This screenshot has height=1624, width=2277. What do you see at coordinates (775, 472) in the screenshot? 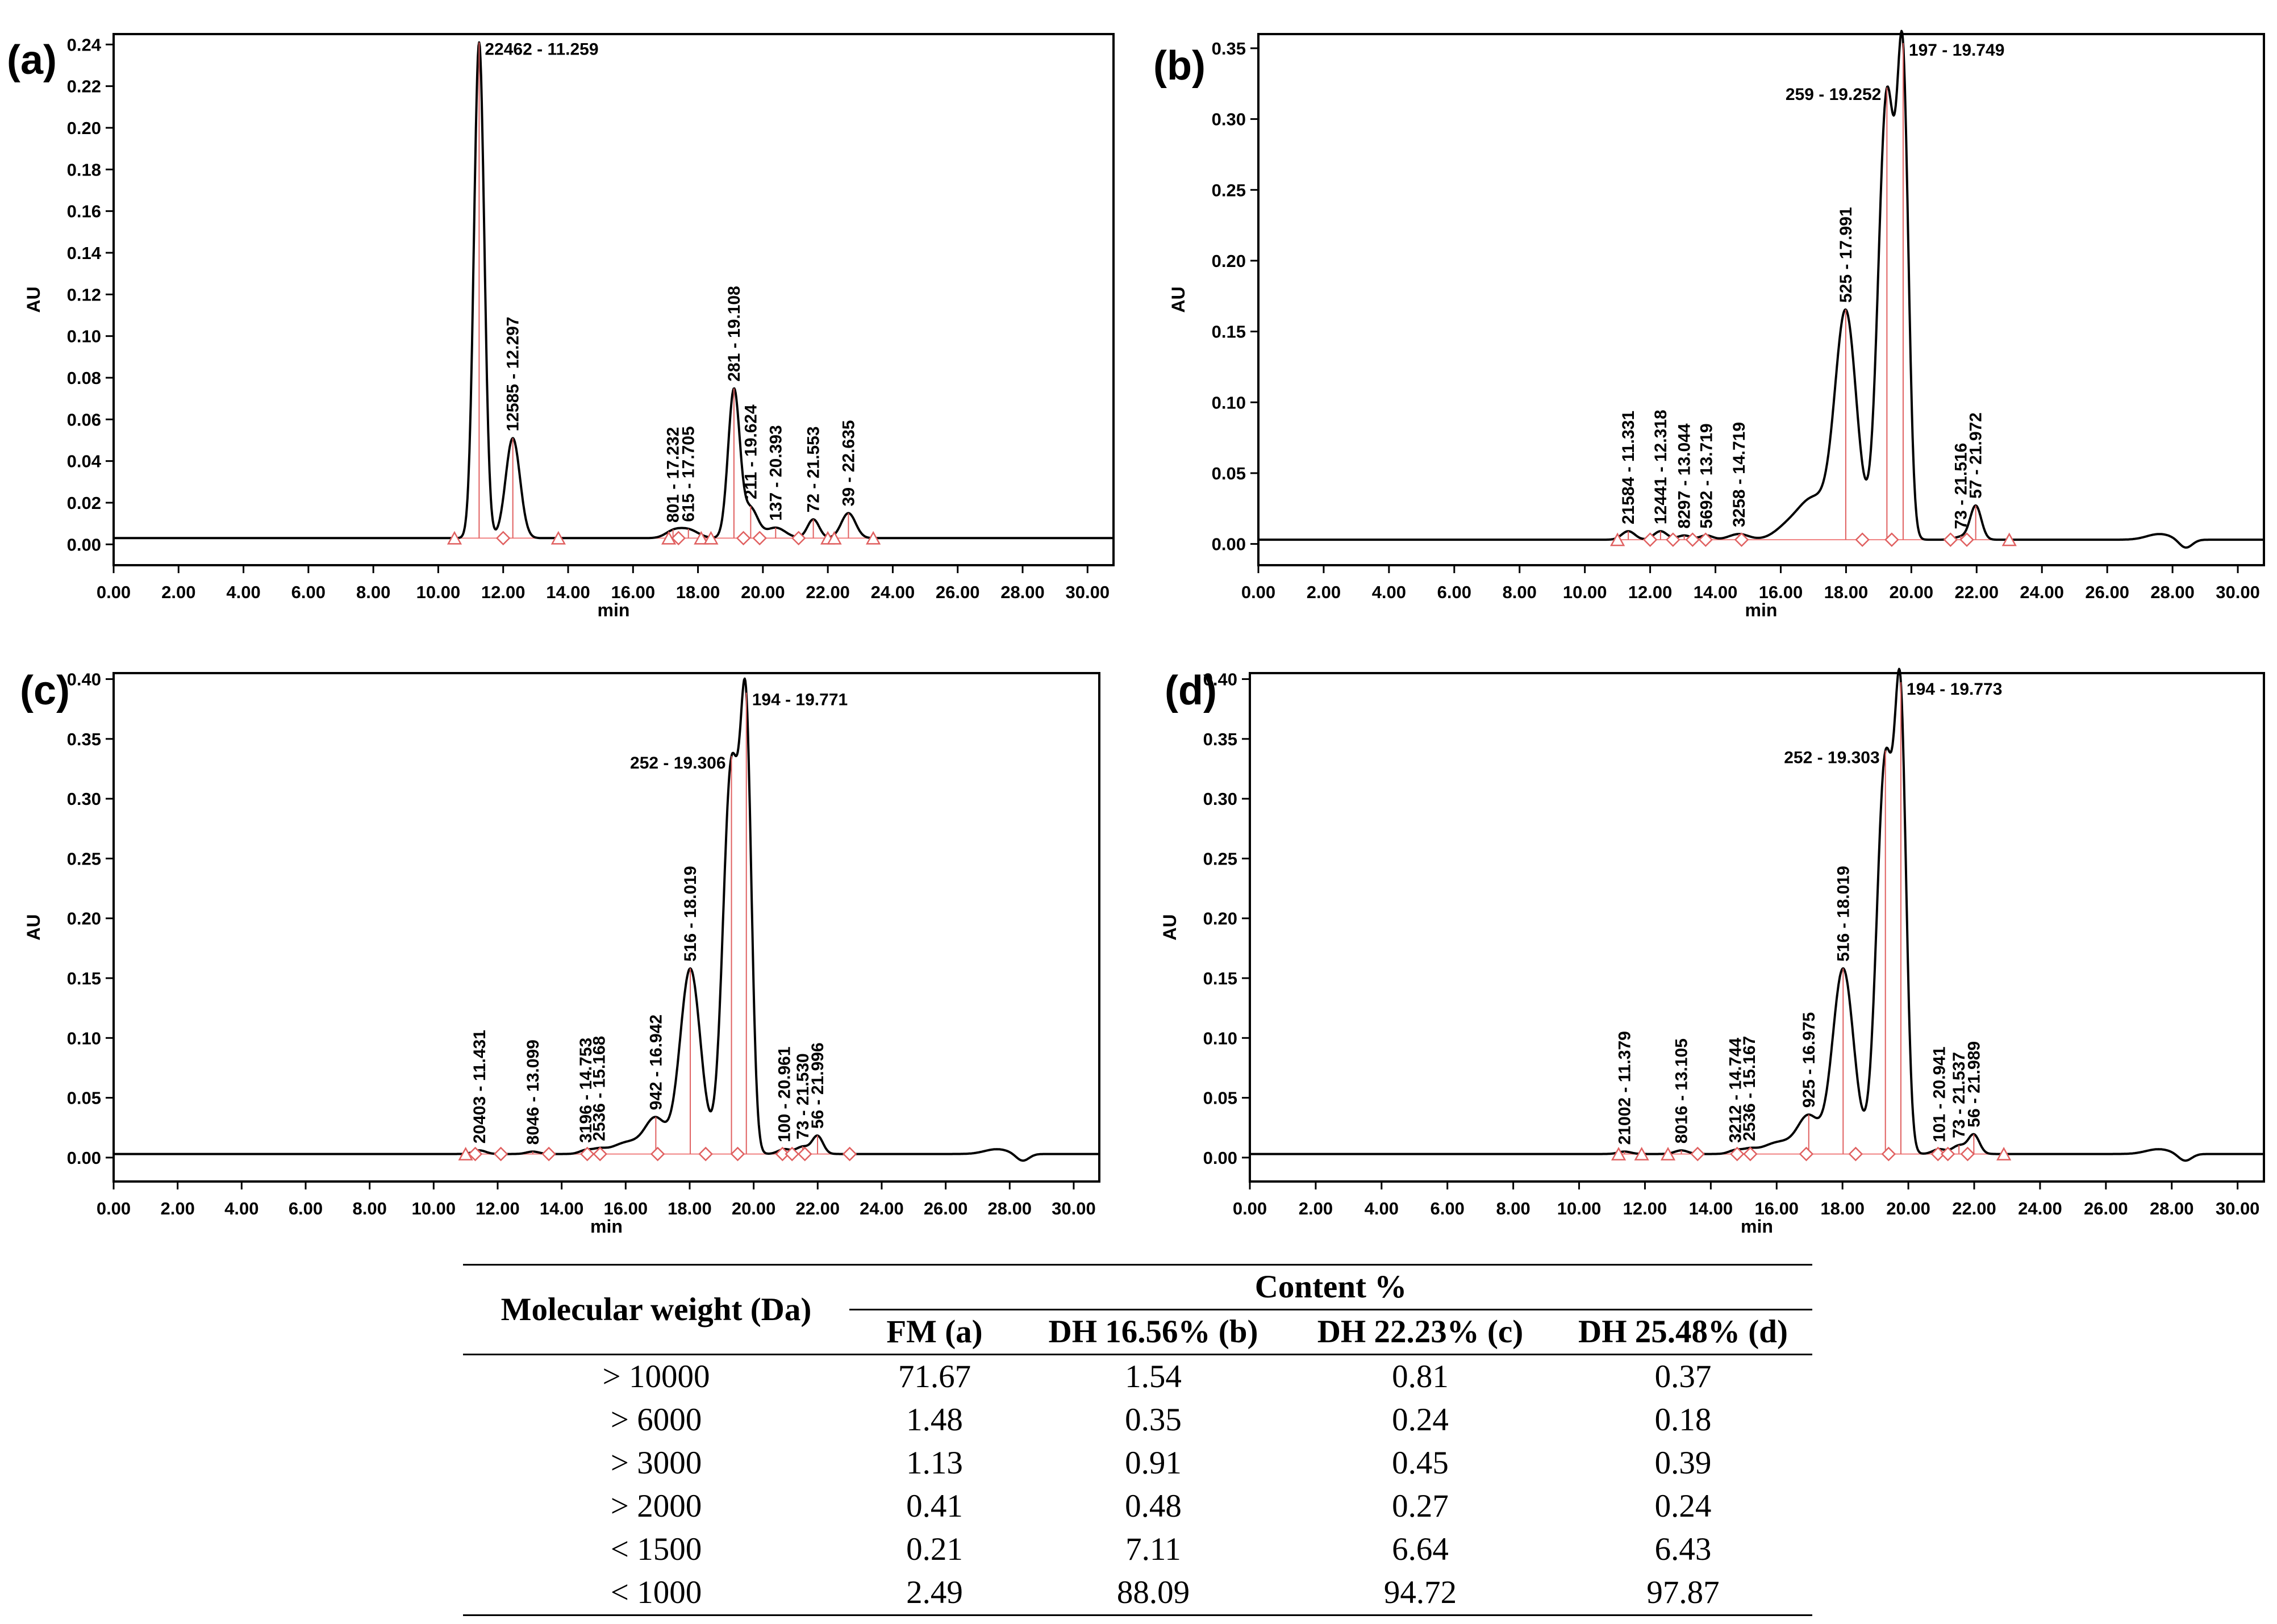
I see `peak-label: 137 - 20.393` at bounding box center [775, 472].